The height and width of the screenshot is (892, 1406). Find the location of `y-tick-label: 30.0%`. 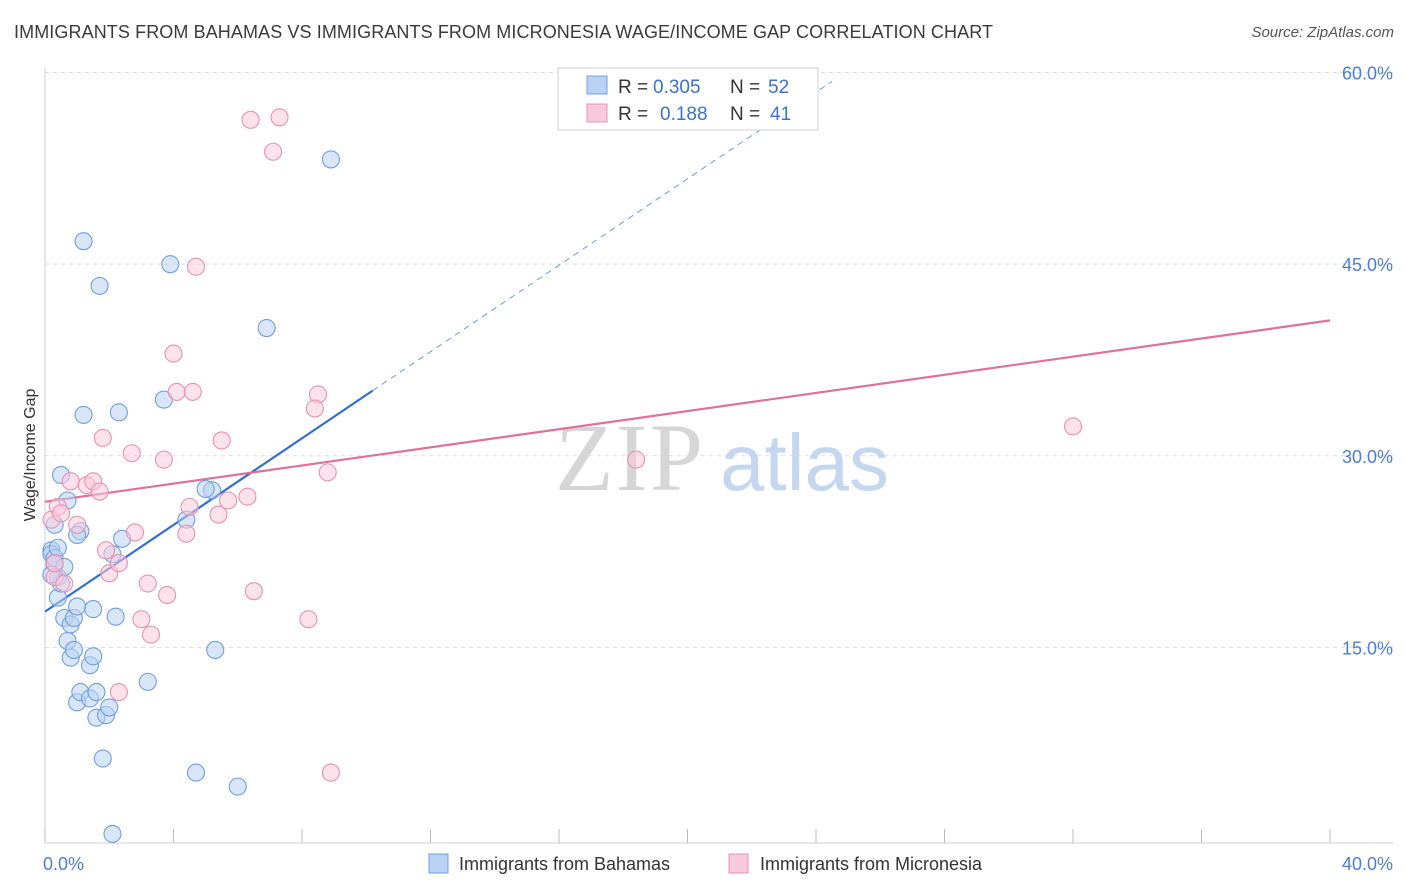

y-tick-label: 30.0% is located at coordinates (1367, 457).